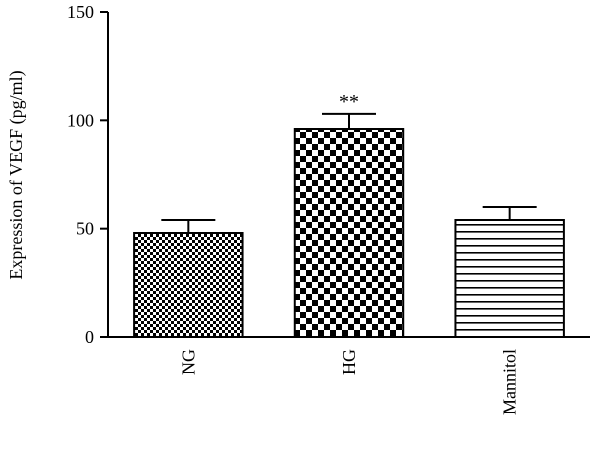 Image resolution: width=600 pixels, height=449 pixels. Describe the element at coordinates (349, 102) in the screenshot. I see `significance-marker: **` at that location.